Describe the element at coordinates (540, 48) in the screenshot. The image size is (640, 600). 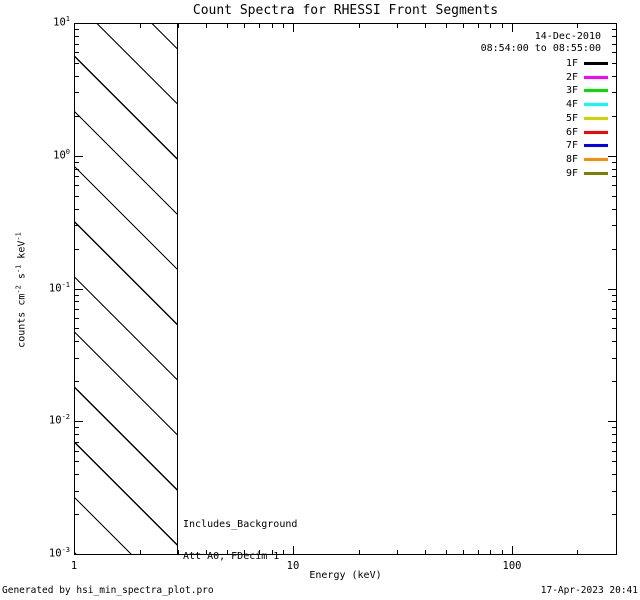
I see `observation-time-range: 08:54:00 to 08:55:00` at that location.